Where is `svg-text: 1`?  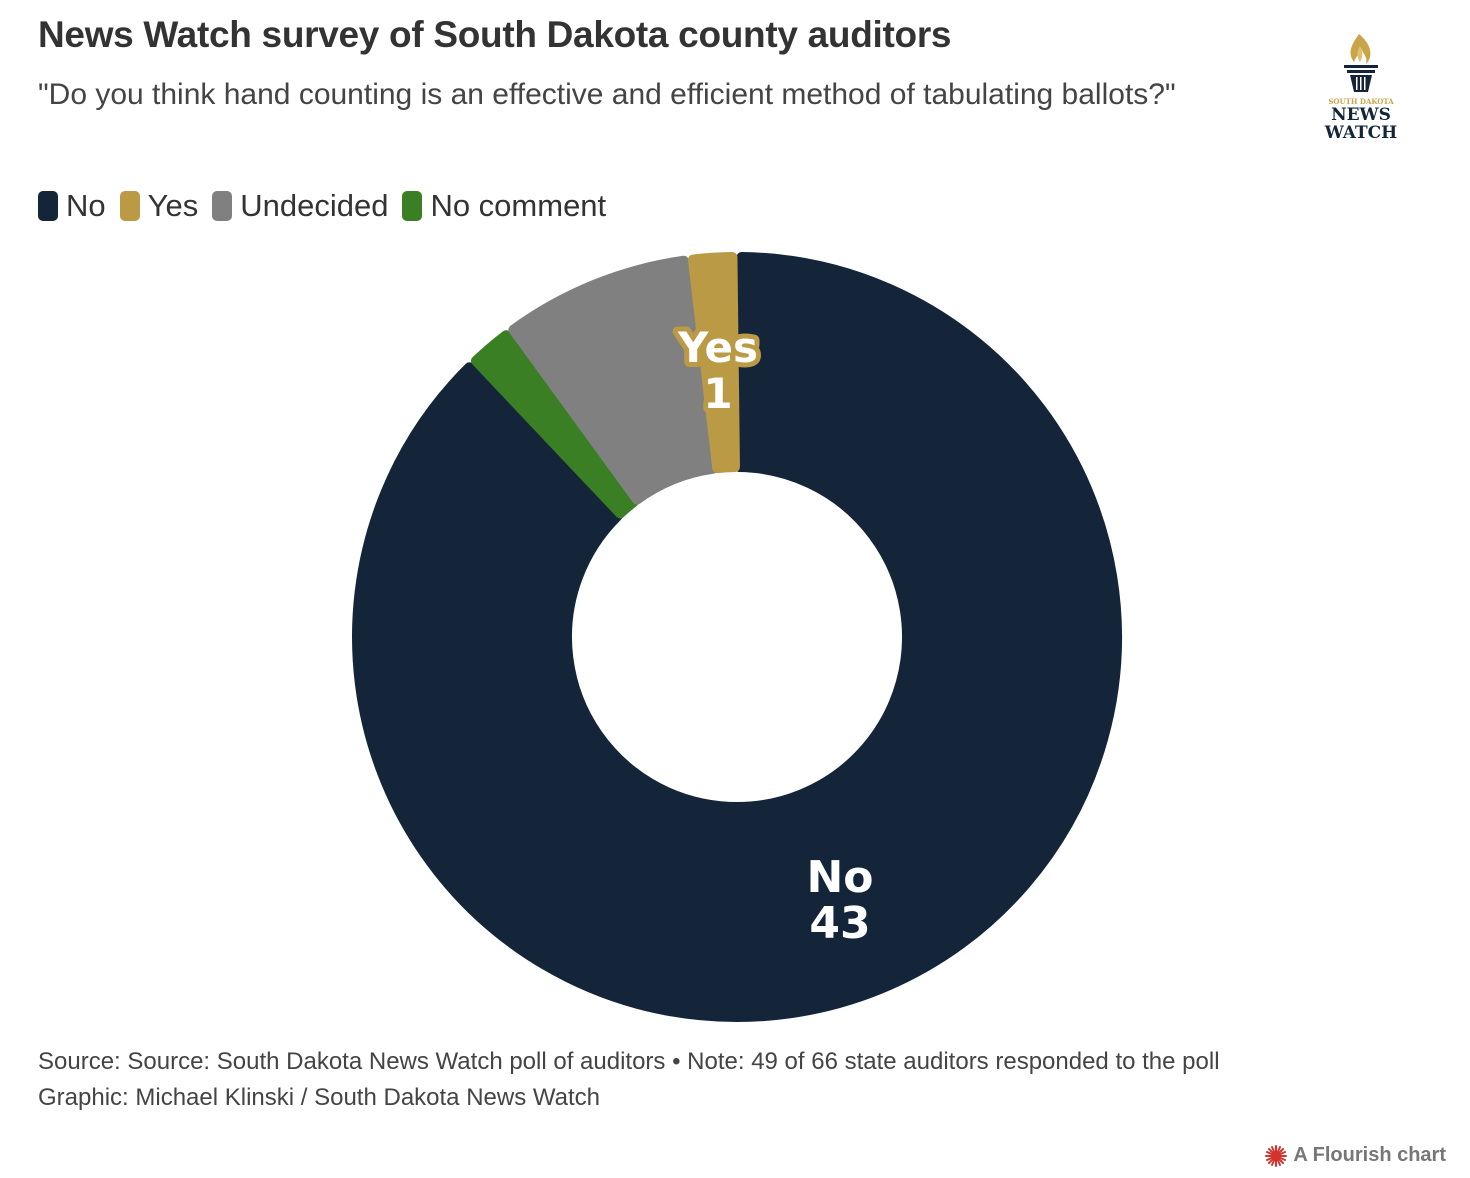
svg-text: 1 is located at coordinates (717, 393).